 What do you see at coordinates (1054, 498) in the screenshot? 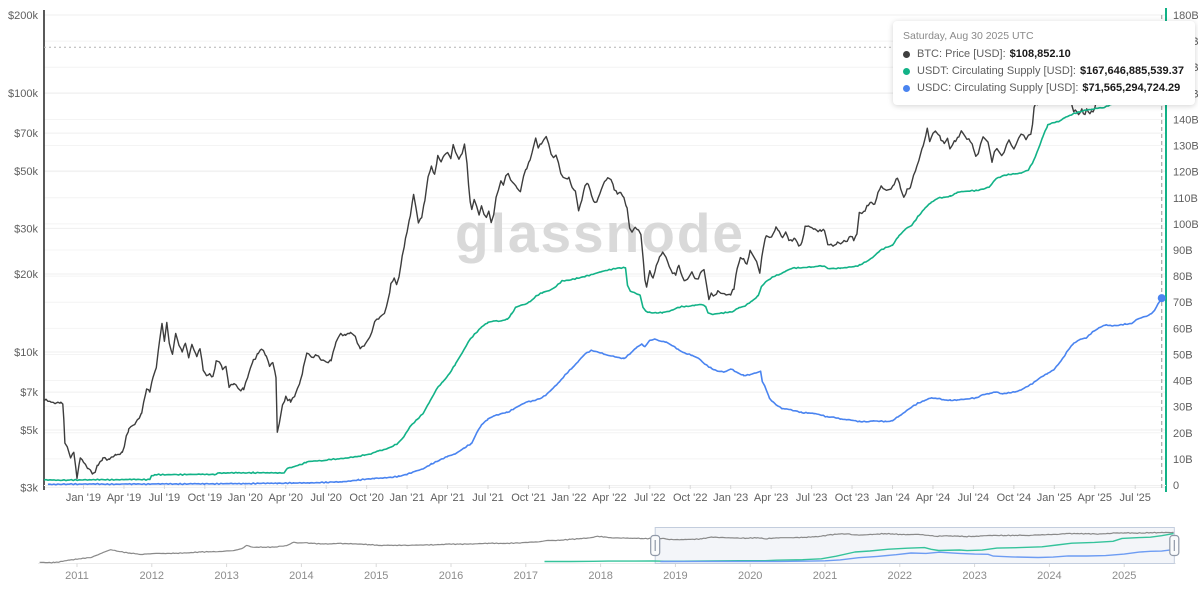
I see `x-axis-tick-label: Jan '25` at bounding box center [1054, 498].